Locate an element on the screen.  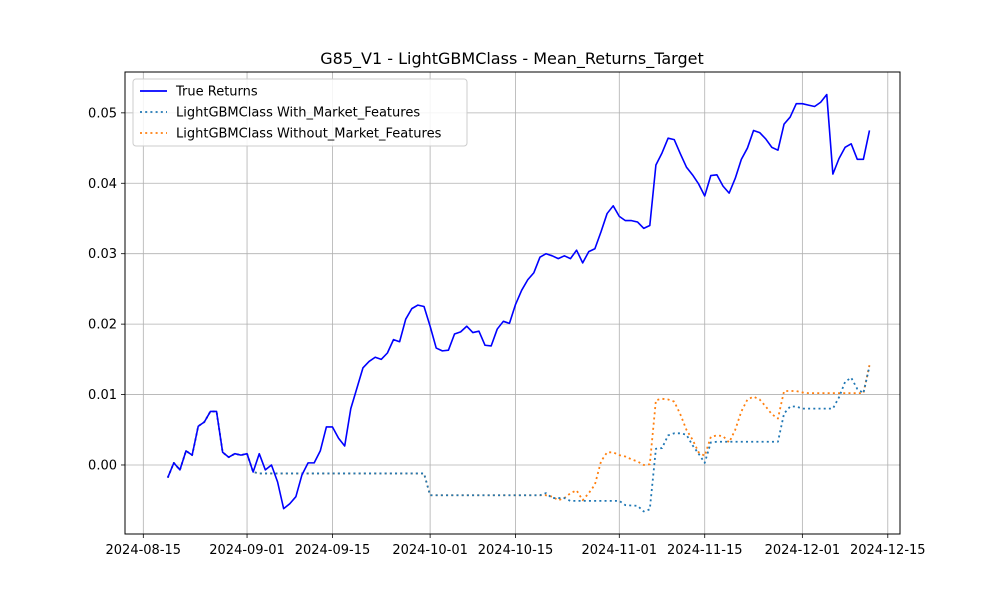
x-tick-label: 2024-10-15 is located at coordinates (516, 550).